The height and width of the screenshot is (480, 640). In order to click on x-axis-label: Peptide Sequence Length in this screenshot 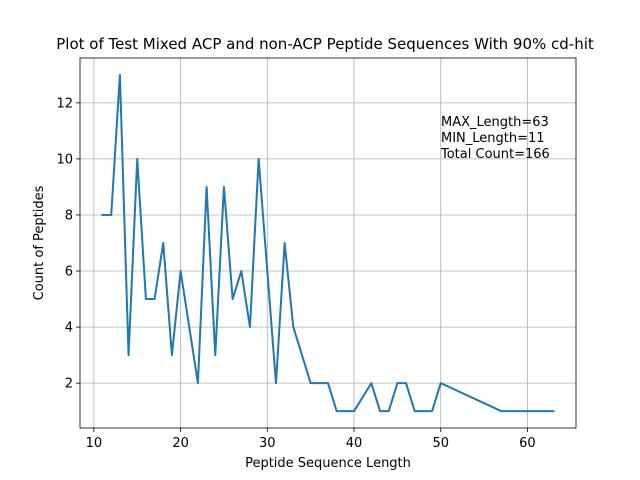, I will do `click(328, 463)`.